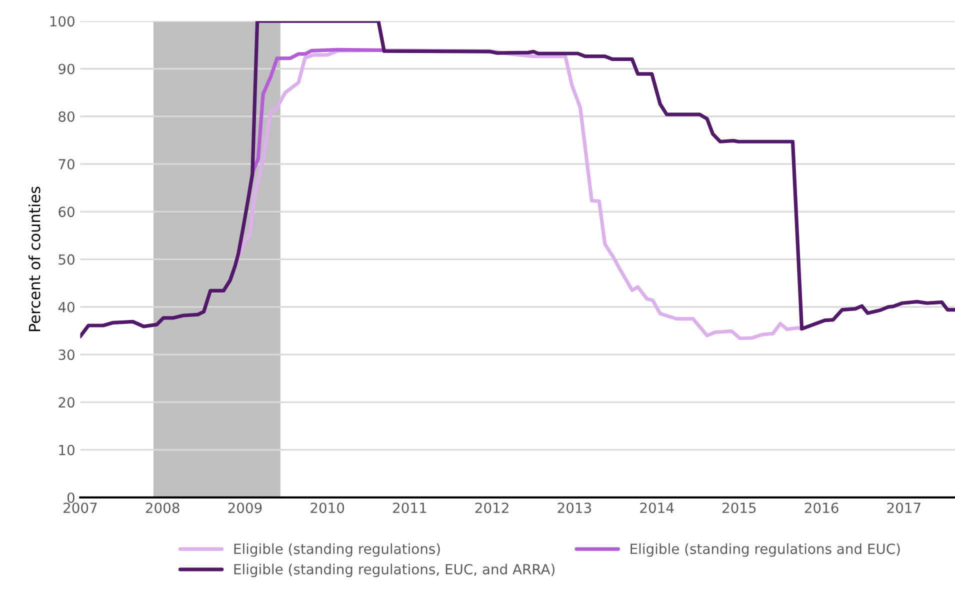 The image size is (955, 603). I want to click on x-tick-label: 2007, so click(80, 508).